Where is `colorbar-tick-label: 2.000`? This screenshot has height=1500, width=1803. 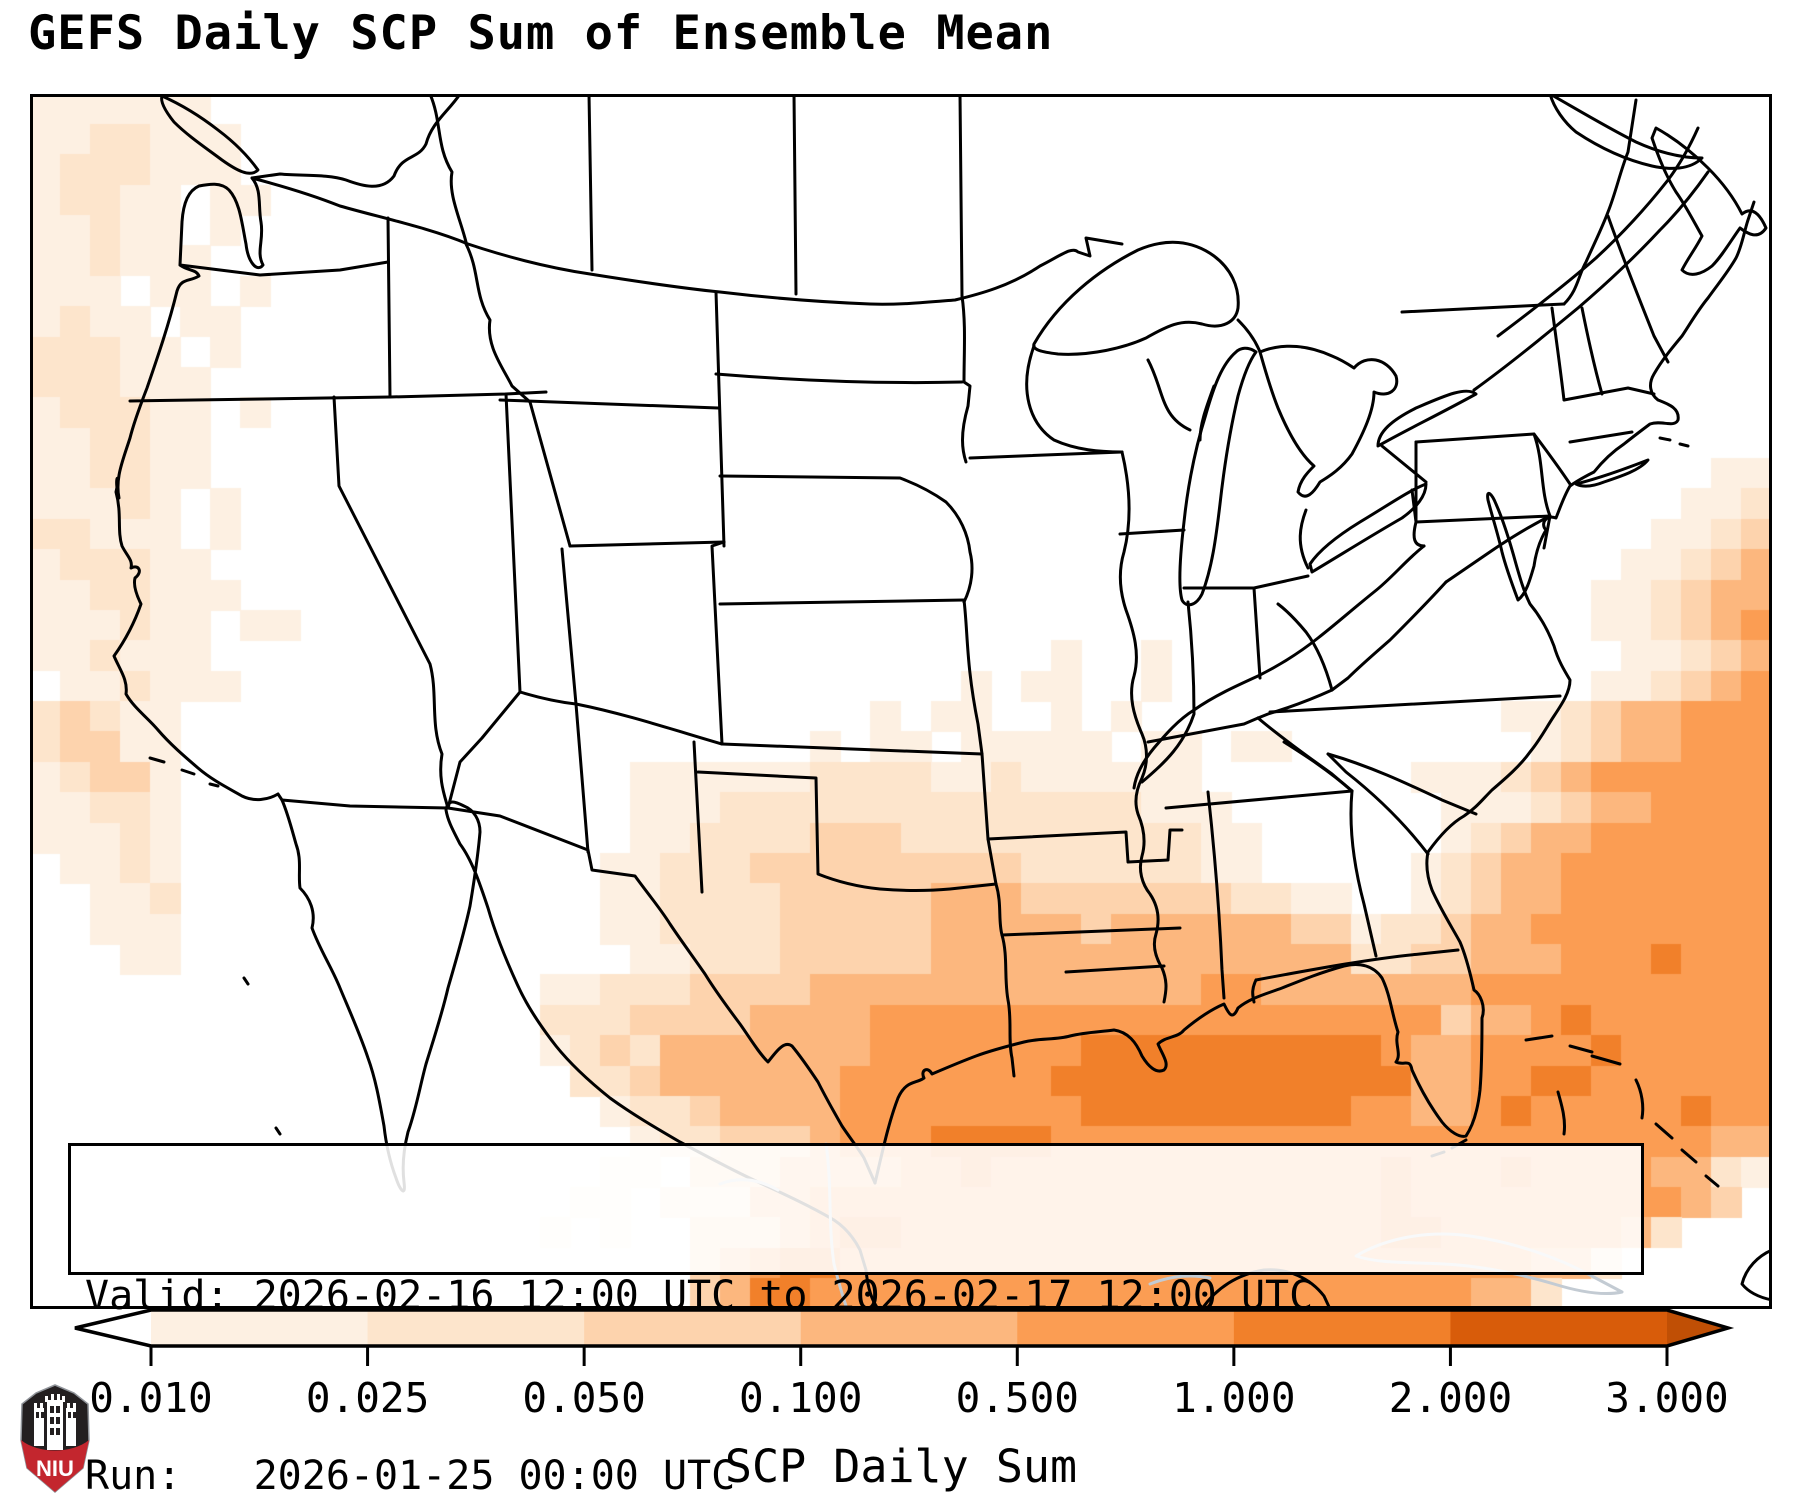 colorbar-tick-label: 2.000 is located at coordinates (1450, 1398).